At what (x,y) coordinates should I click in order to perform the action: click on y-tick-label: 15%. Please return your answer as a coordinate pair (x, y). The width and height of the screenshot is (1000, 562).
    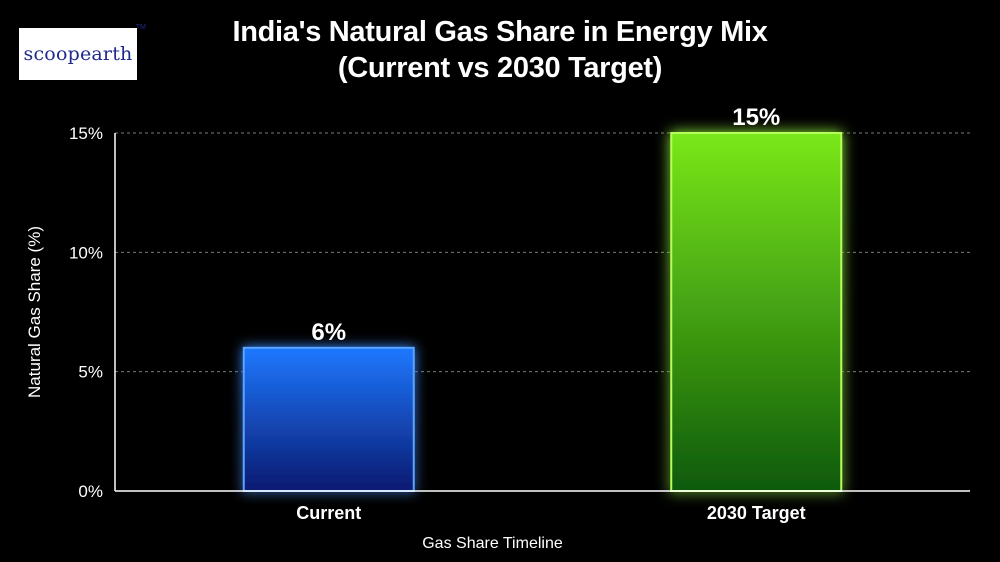
    Looking at the image, I should click on (86, 133).